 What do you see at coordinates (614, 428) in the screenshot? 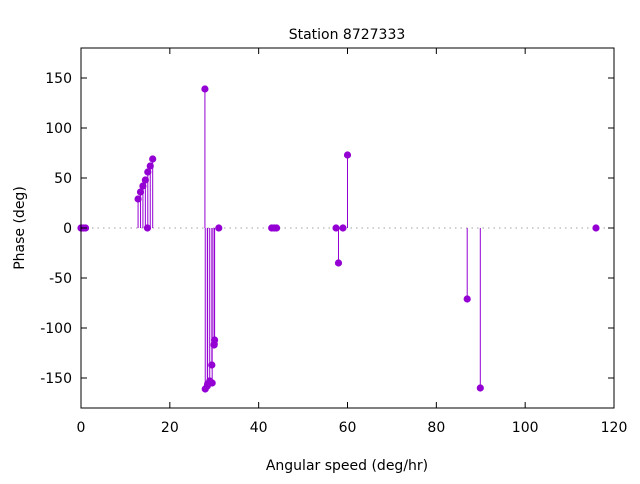
I see `x-tick-label: 120` at bounding box center [614, 428].